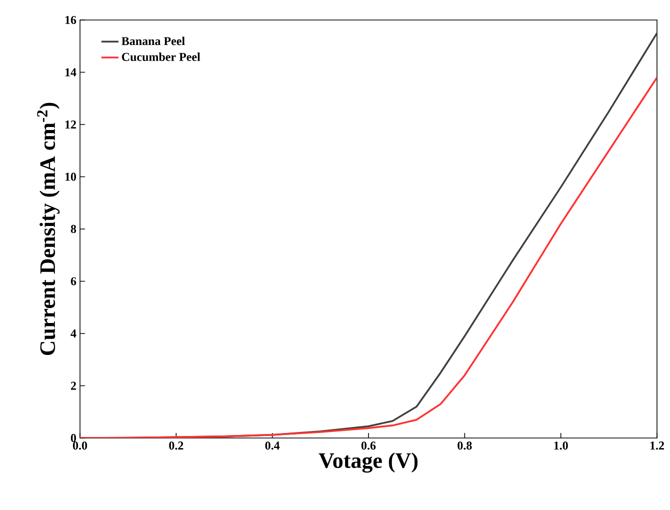  Describe the element at coordinates (70, 176) in the screenshot. I see `y-tick-label: 10` at that location.